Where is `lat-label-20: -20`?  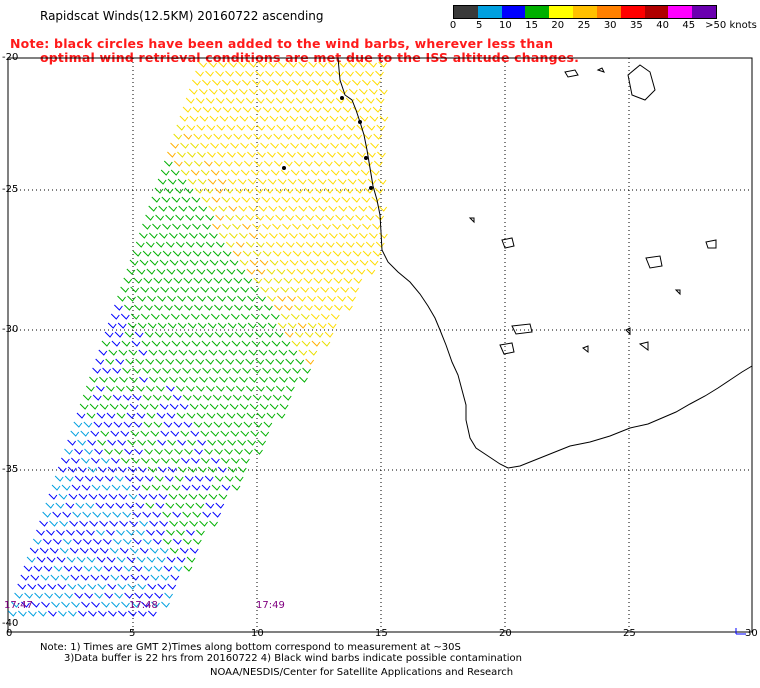 lat-label-20: -20 is located at coordinates (10, 57).